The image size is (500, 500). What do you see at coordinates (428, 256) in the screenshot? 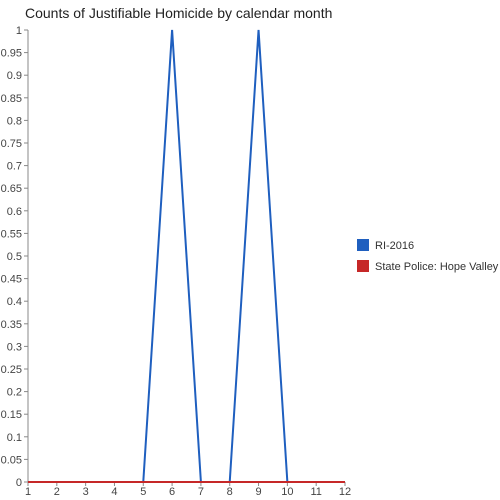
I see `legend: RI-2016 State Police: Hope Valley` at bounding box center [428, 256].